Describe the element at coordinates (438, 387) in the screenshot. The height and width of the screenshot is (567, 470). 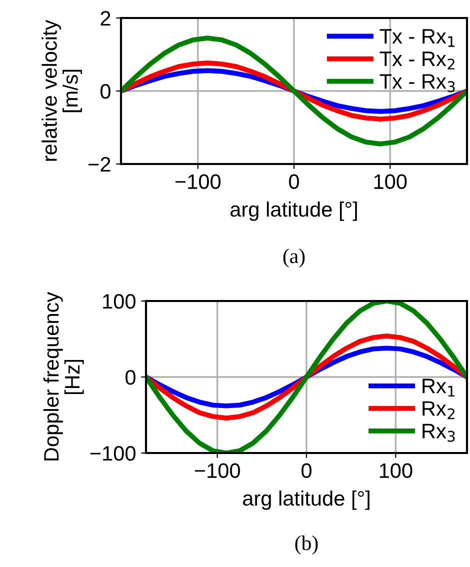
I see `legend-label: Rx$_{1}$` at that location.